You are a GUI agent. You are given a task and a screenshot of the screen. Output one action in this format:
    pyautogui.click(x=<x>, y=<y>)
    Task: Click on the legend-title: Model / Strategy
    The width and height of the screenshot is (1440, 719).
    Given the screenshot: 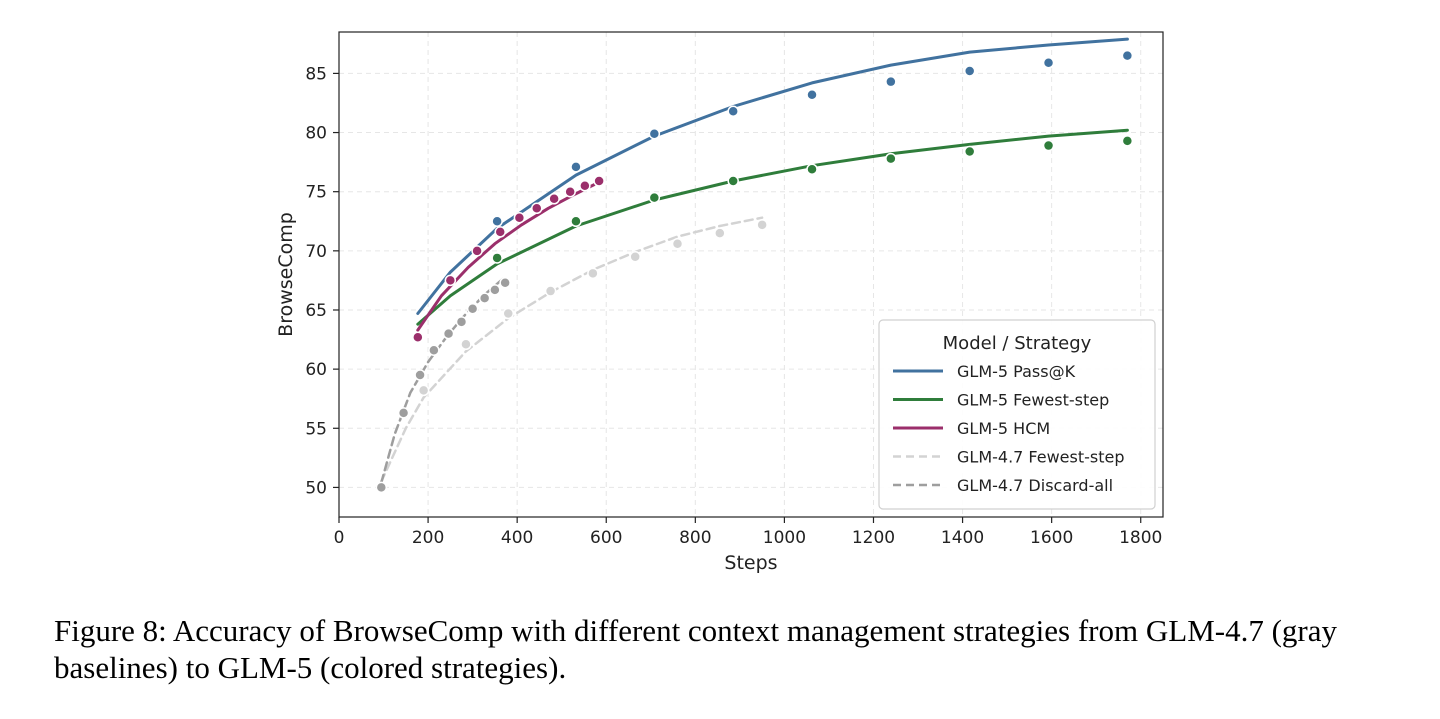 What is the action you would take?
    pyautogui.click(x=1017, y=343)
    